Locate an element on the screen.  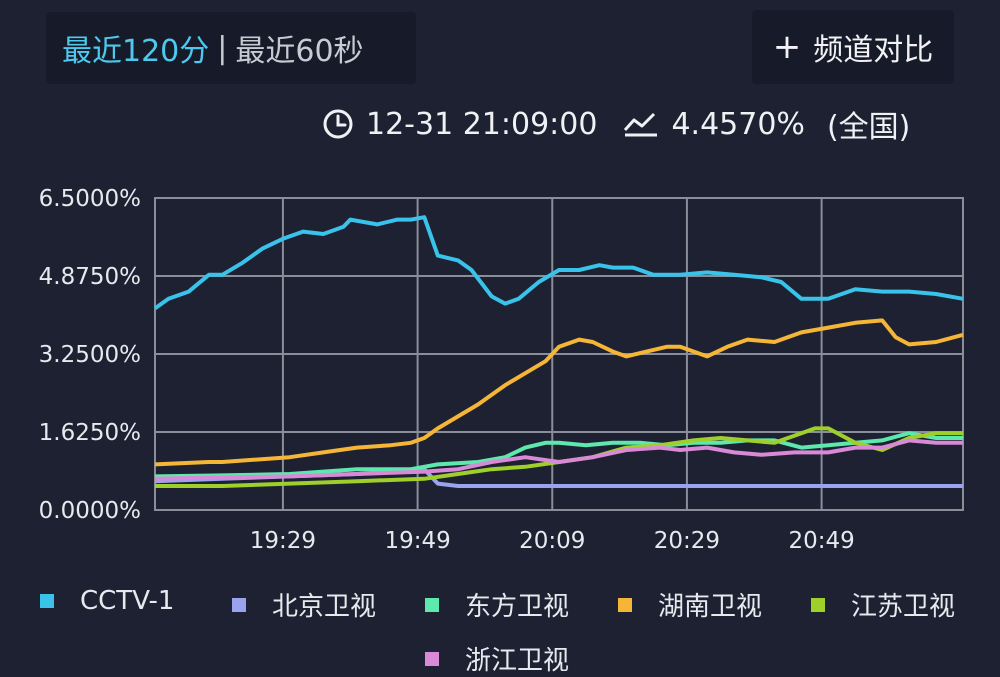
x-tick-label: 20:29 is located at coordinates (687, 541).